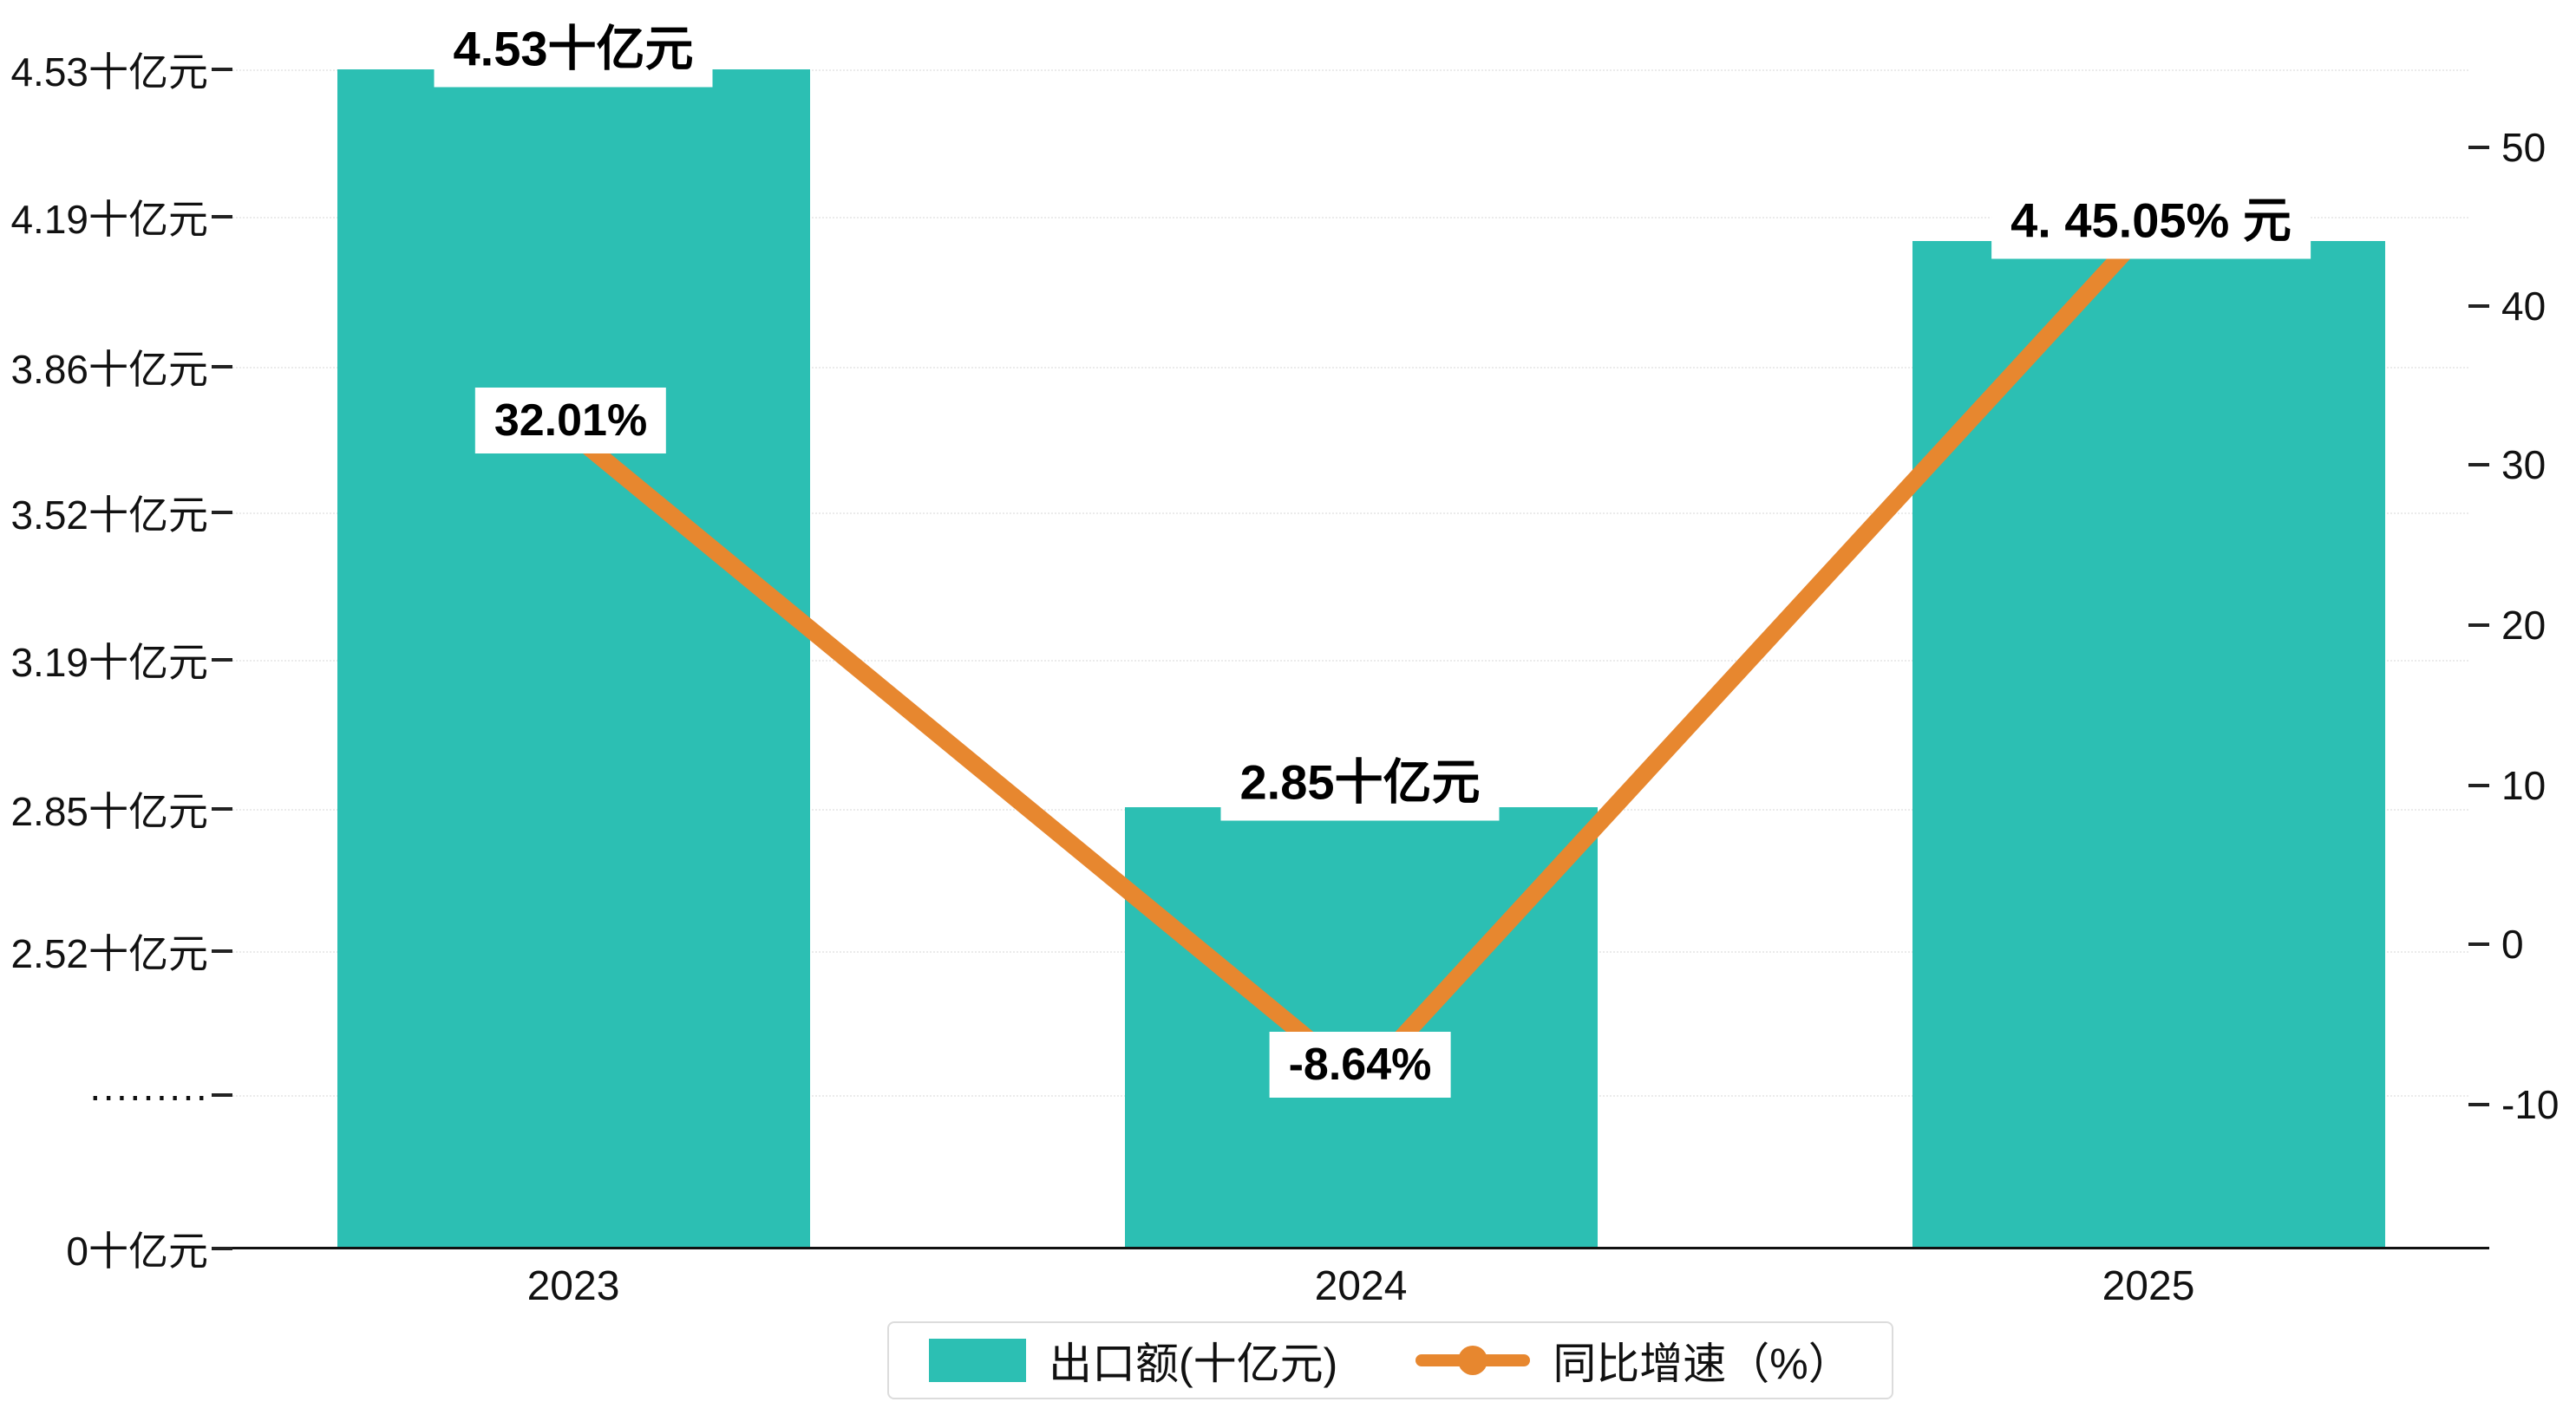  I want to click on y-axis-left-label: 2.52十亿元, so click(109, 953).